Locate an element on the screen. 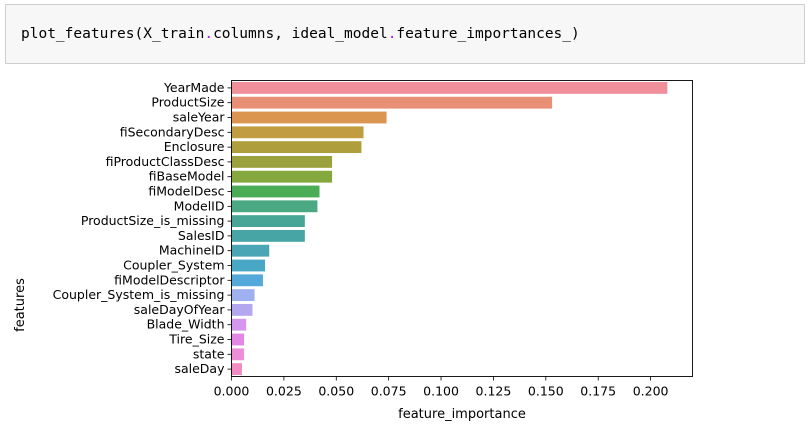  bar-blade-width is located at coordinates (239, 324).